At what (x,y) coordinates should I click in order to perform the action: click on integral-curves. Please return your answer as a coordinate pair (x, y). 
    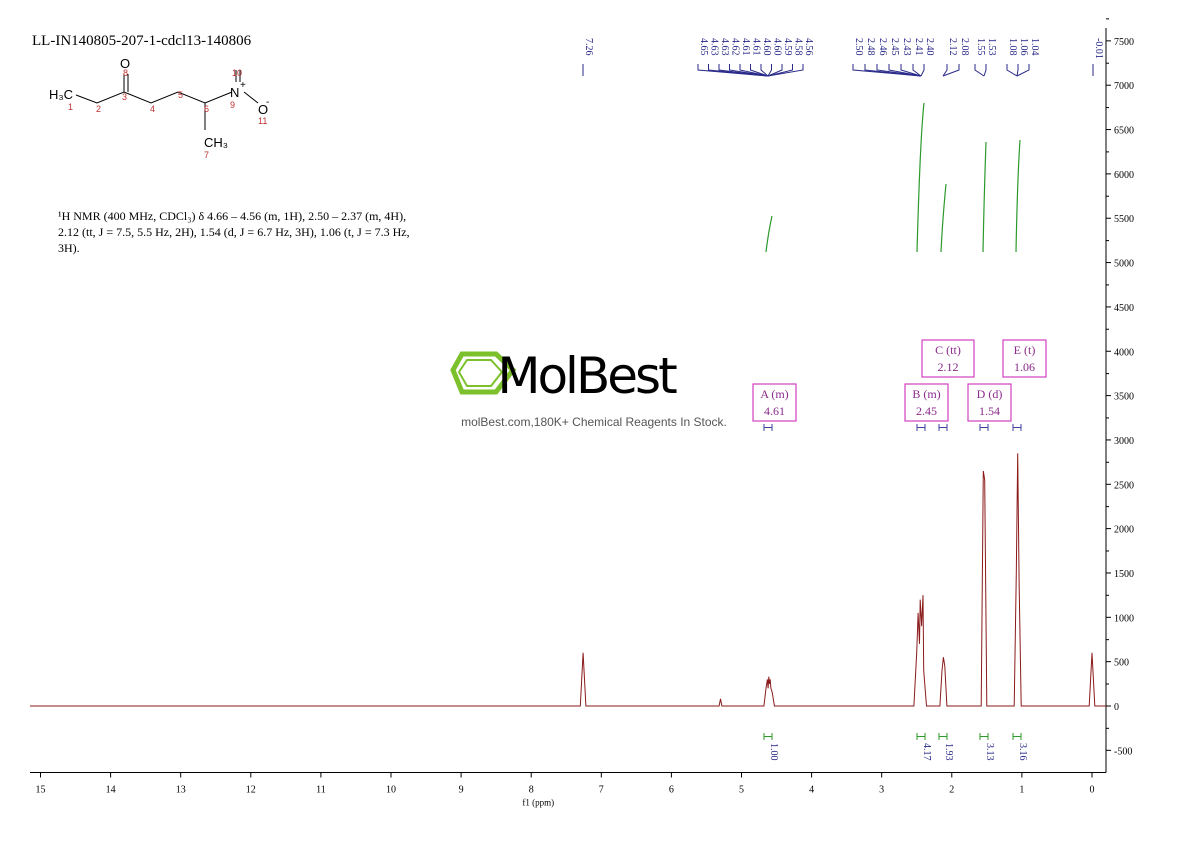
    Looking at the image, I should click on (893, 177).